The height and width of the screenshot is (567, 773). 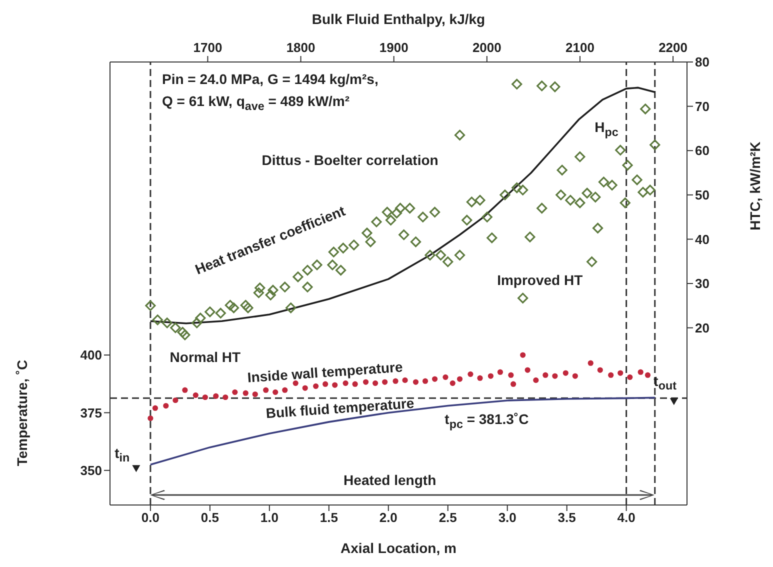 What do you see at coordinates (702, 106) in the screenshot?
I see `y2-tick-label: 70` at bounding box center [702, 106].